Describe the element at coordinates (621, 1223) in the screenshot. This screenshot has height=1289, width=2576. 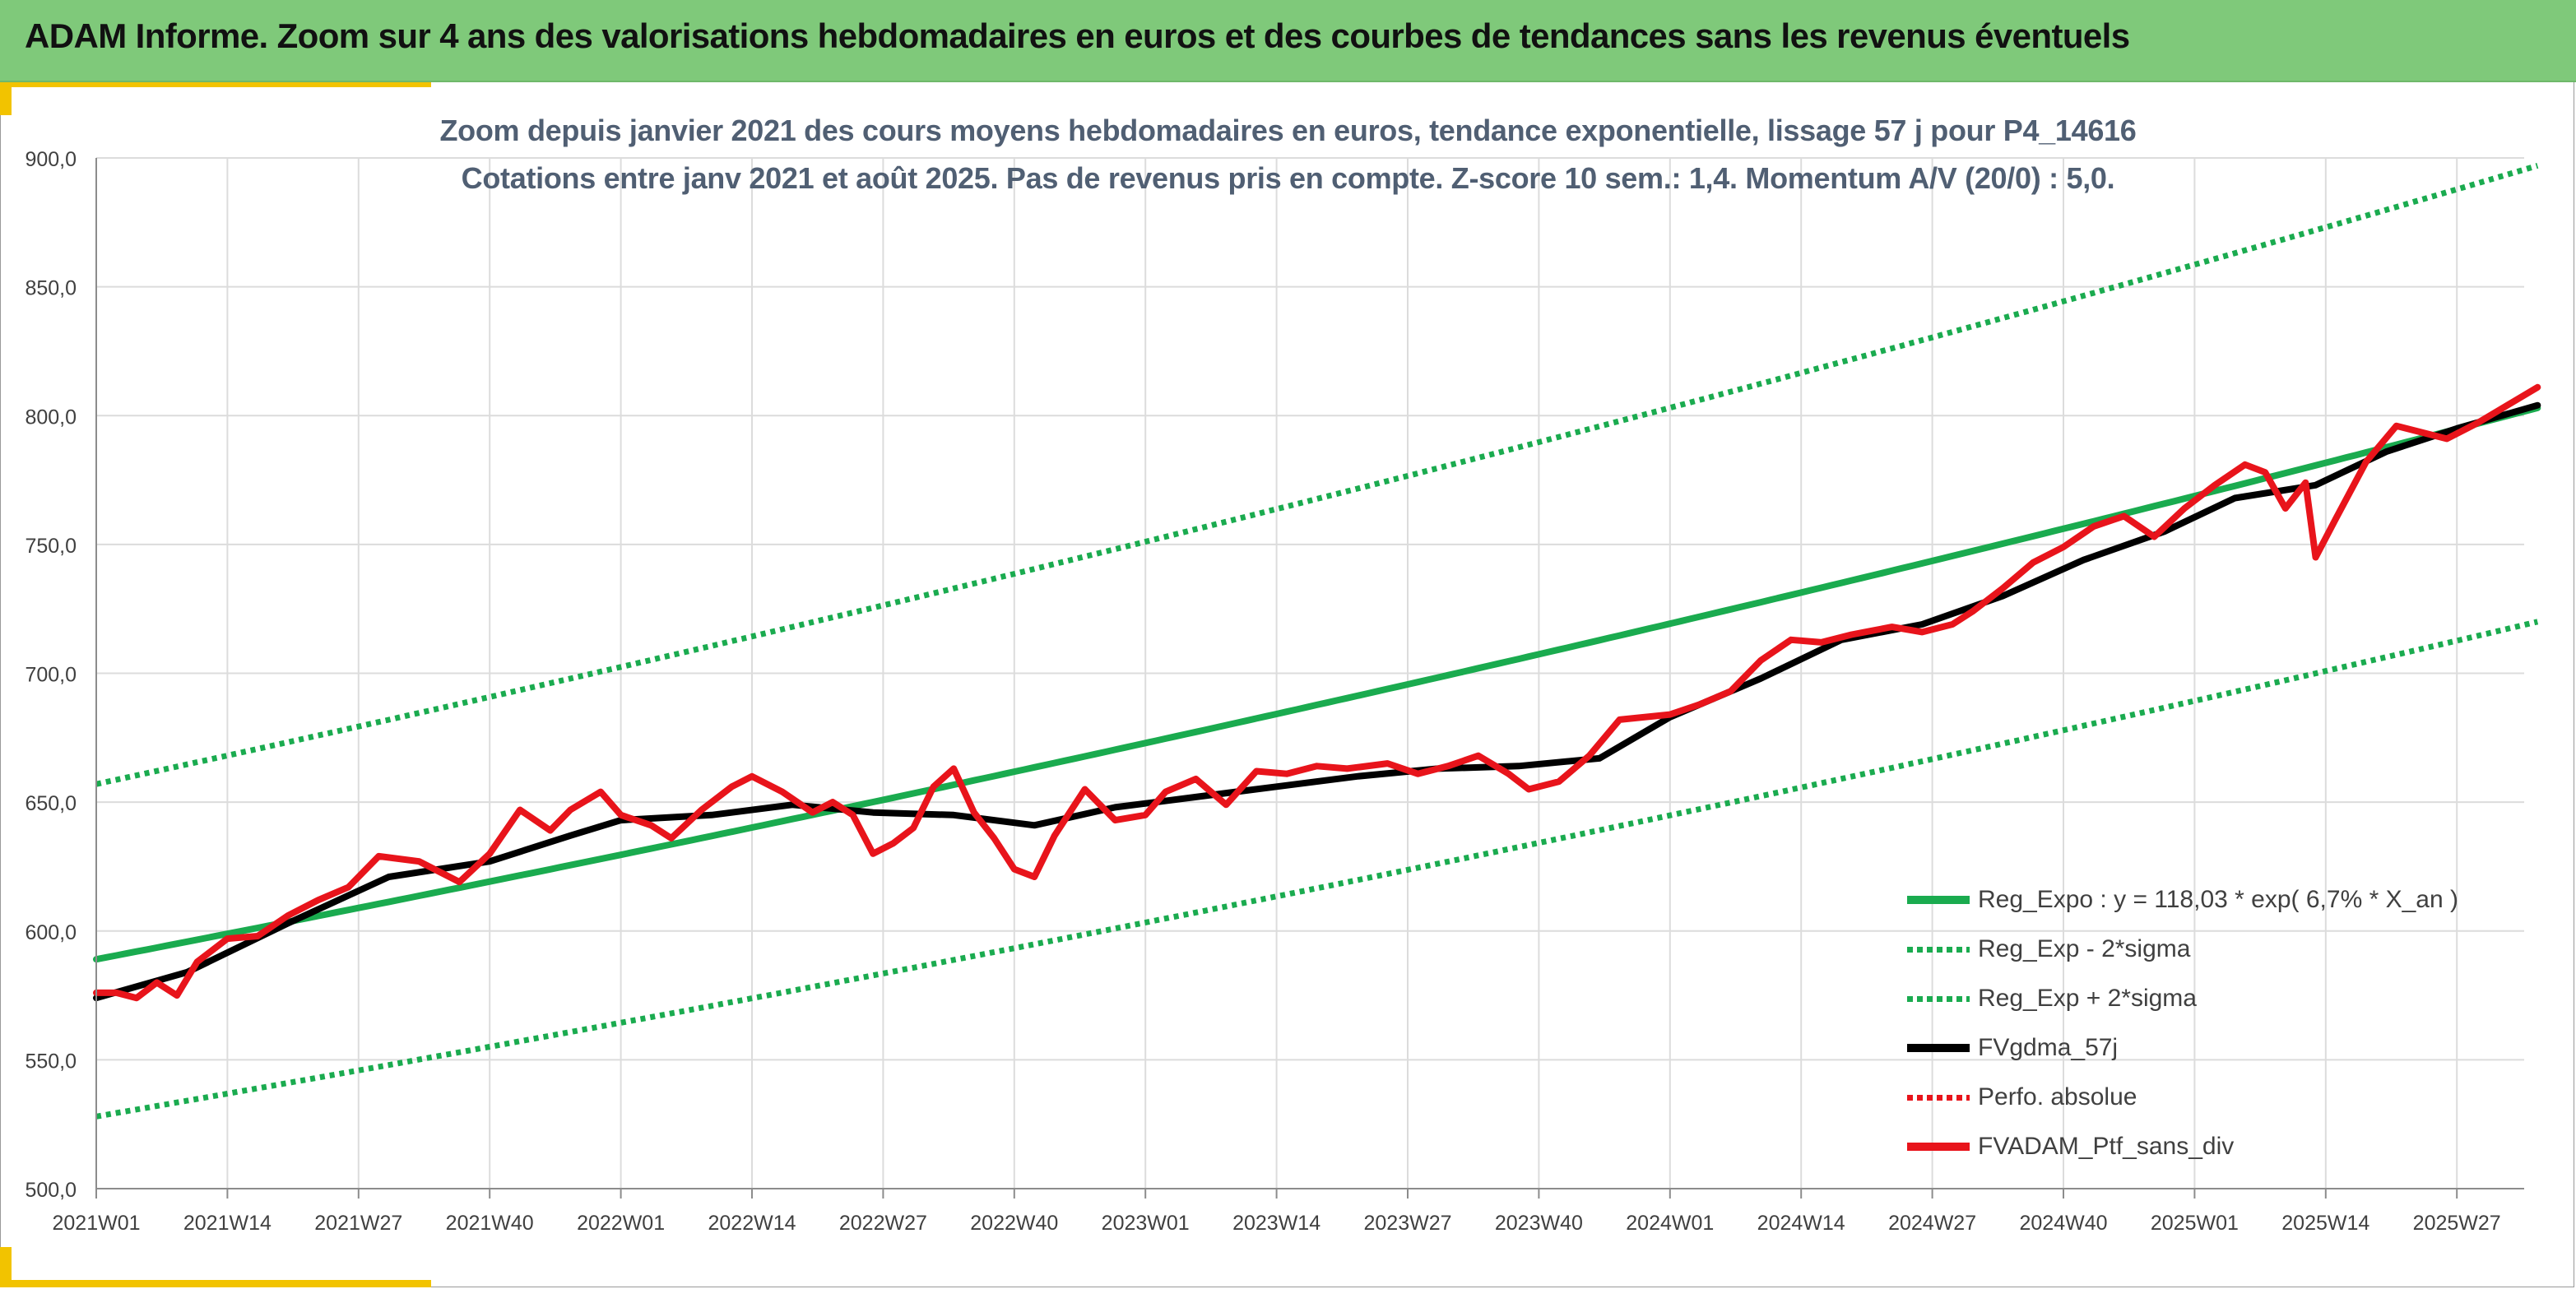
I see `x-tick-label: 2022W01` at that location.